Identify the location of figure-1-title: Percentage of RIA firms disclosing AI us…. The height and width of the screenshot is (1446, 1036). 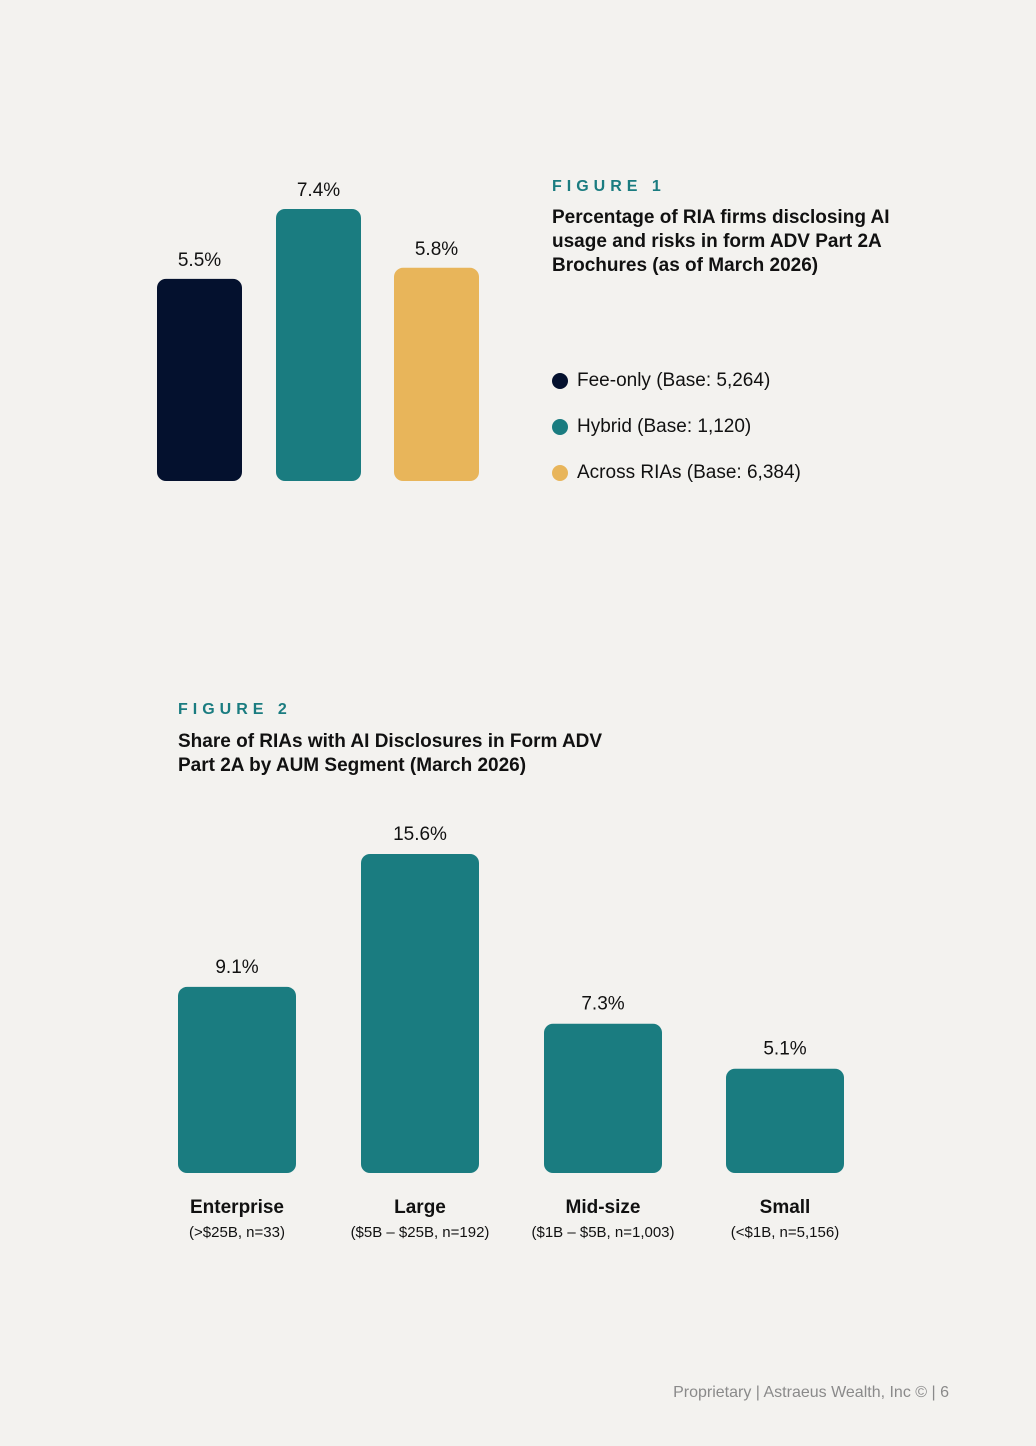
(721, 241).